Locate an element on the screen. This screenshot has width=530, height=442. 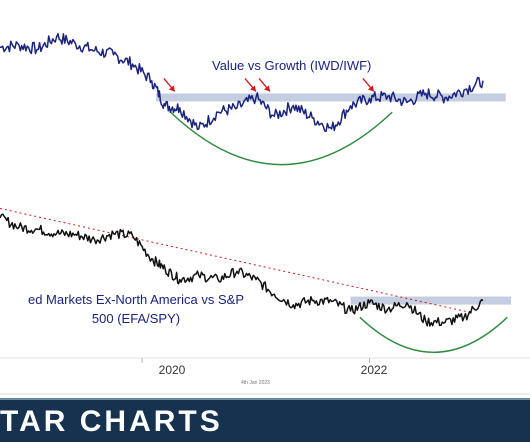
navigator-strip is located at coordinates (265, 378).